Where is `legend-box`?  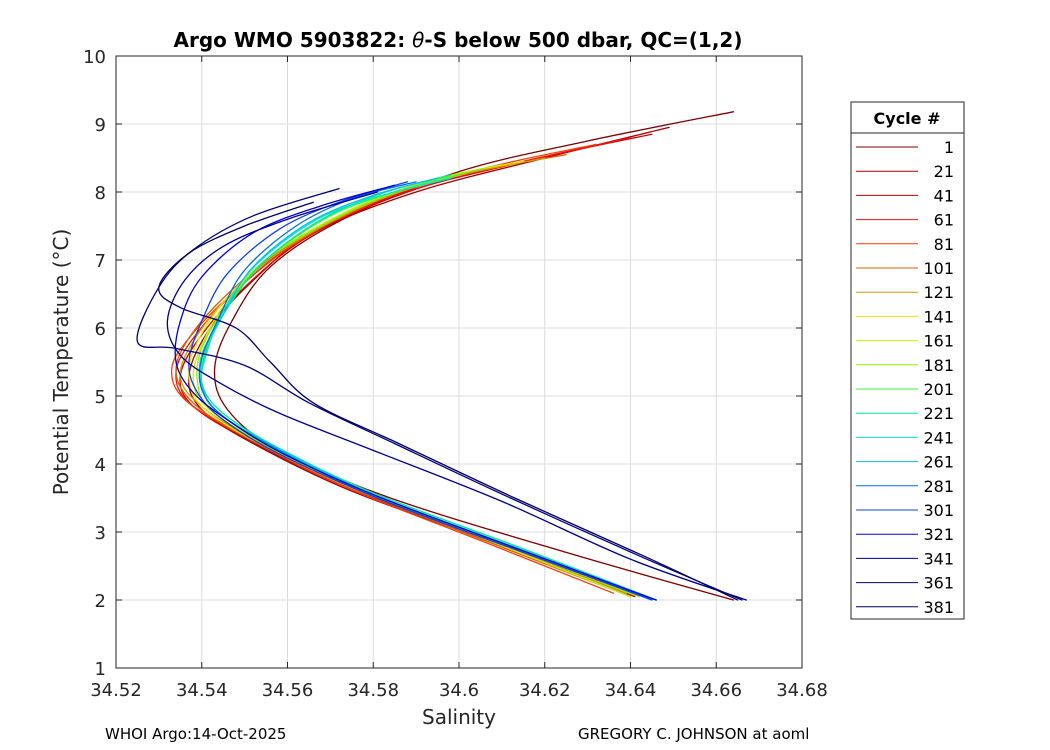
legend-box is located at coordinates (907, 360).